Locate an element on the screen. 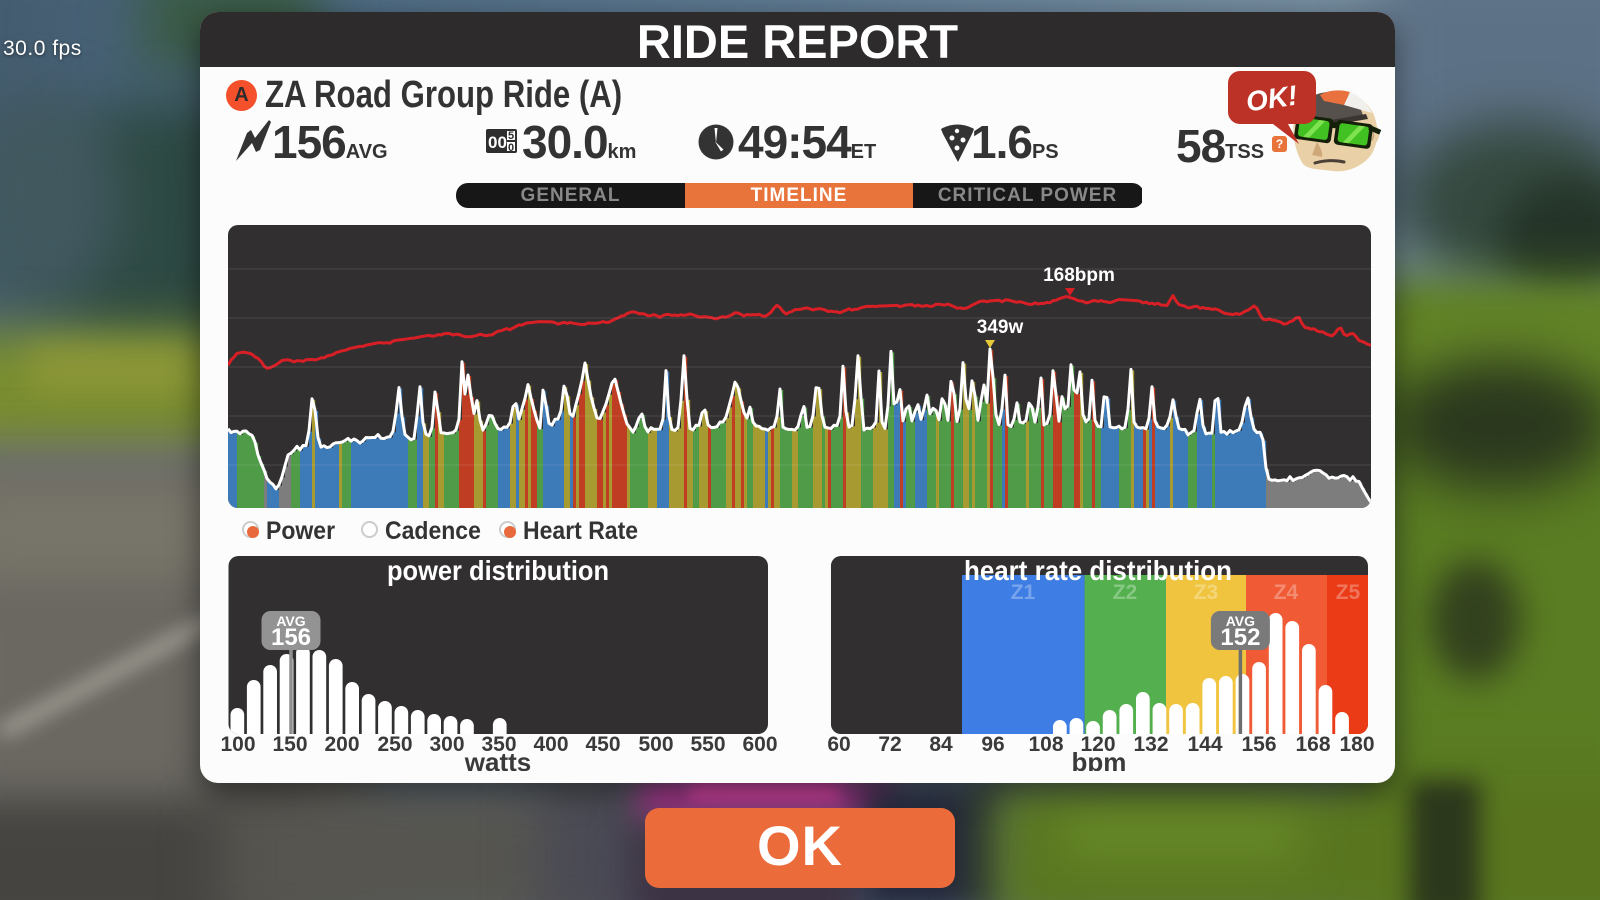 The height and width of the screenshot is (900, 1600). svg-text: 180 is located at coordinates (1356, 744).